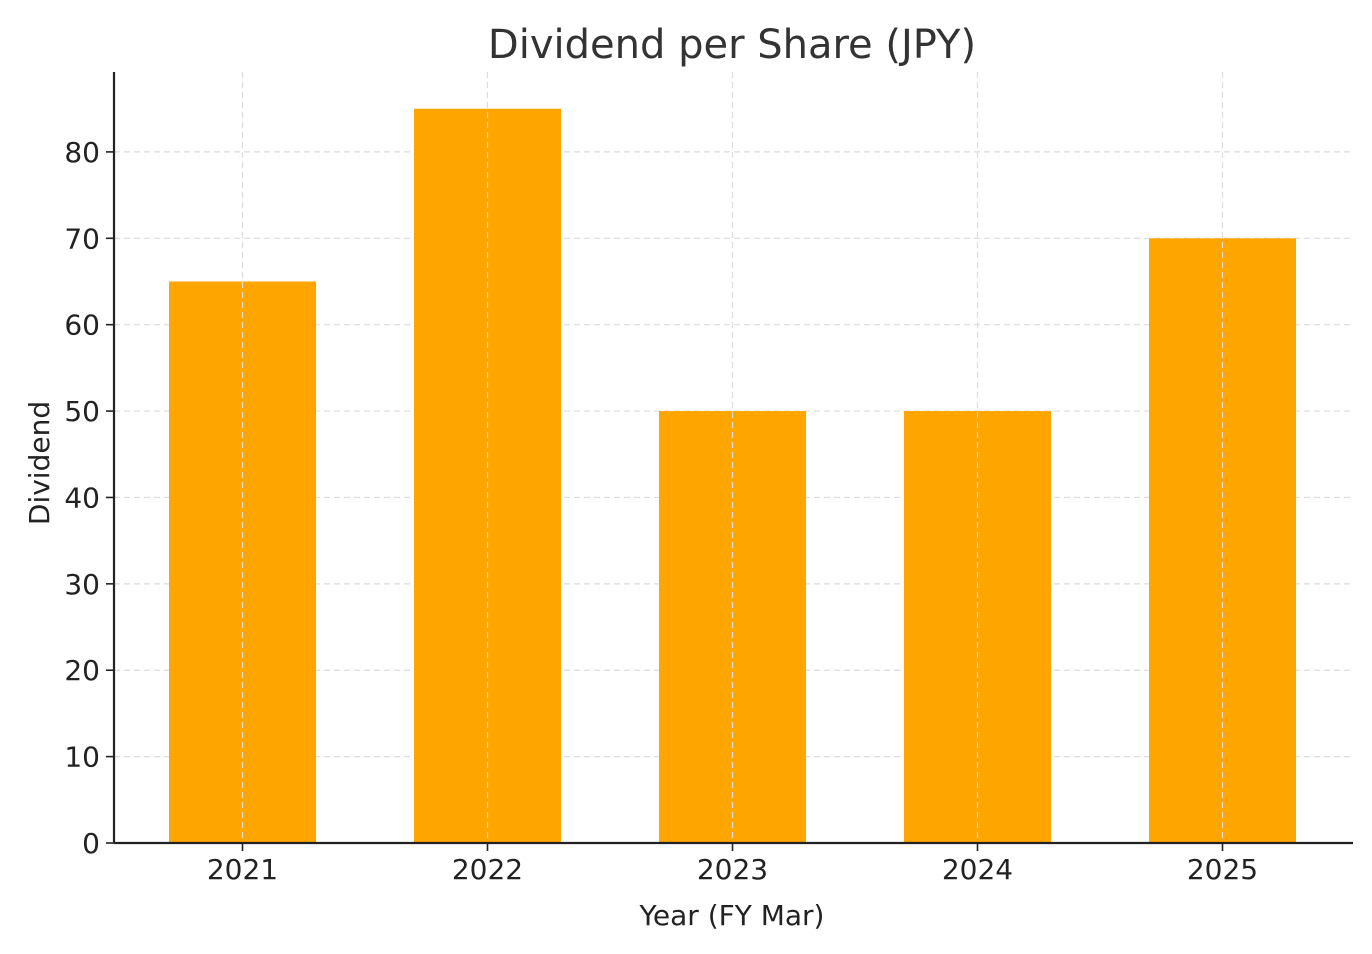 This screenshot has height=954, width=1372. What do you see at coordinates (82, 497) in the screenshot?
I see `y-tick-label: 40` at bounding box center [82, 497].